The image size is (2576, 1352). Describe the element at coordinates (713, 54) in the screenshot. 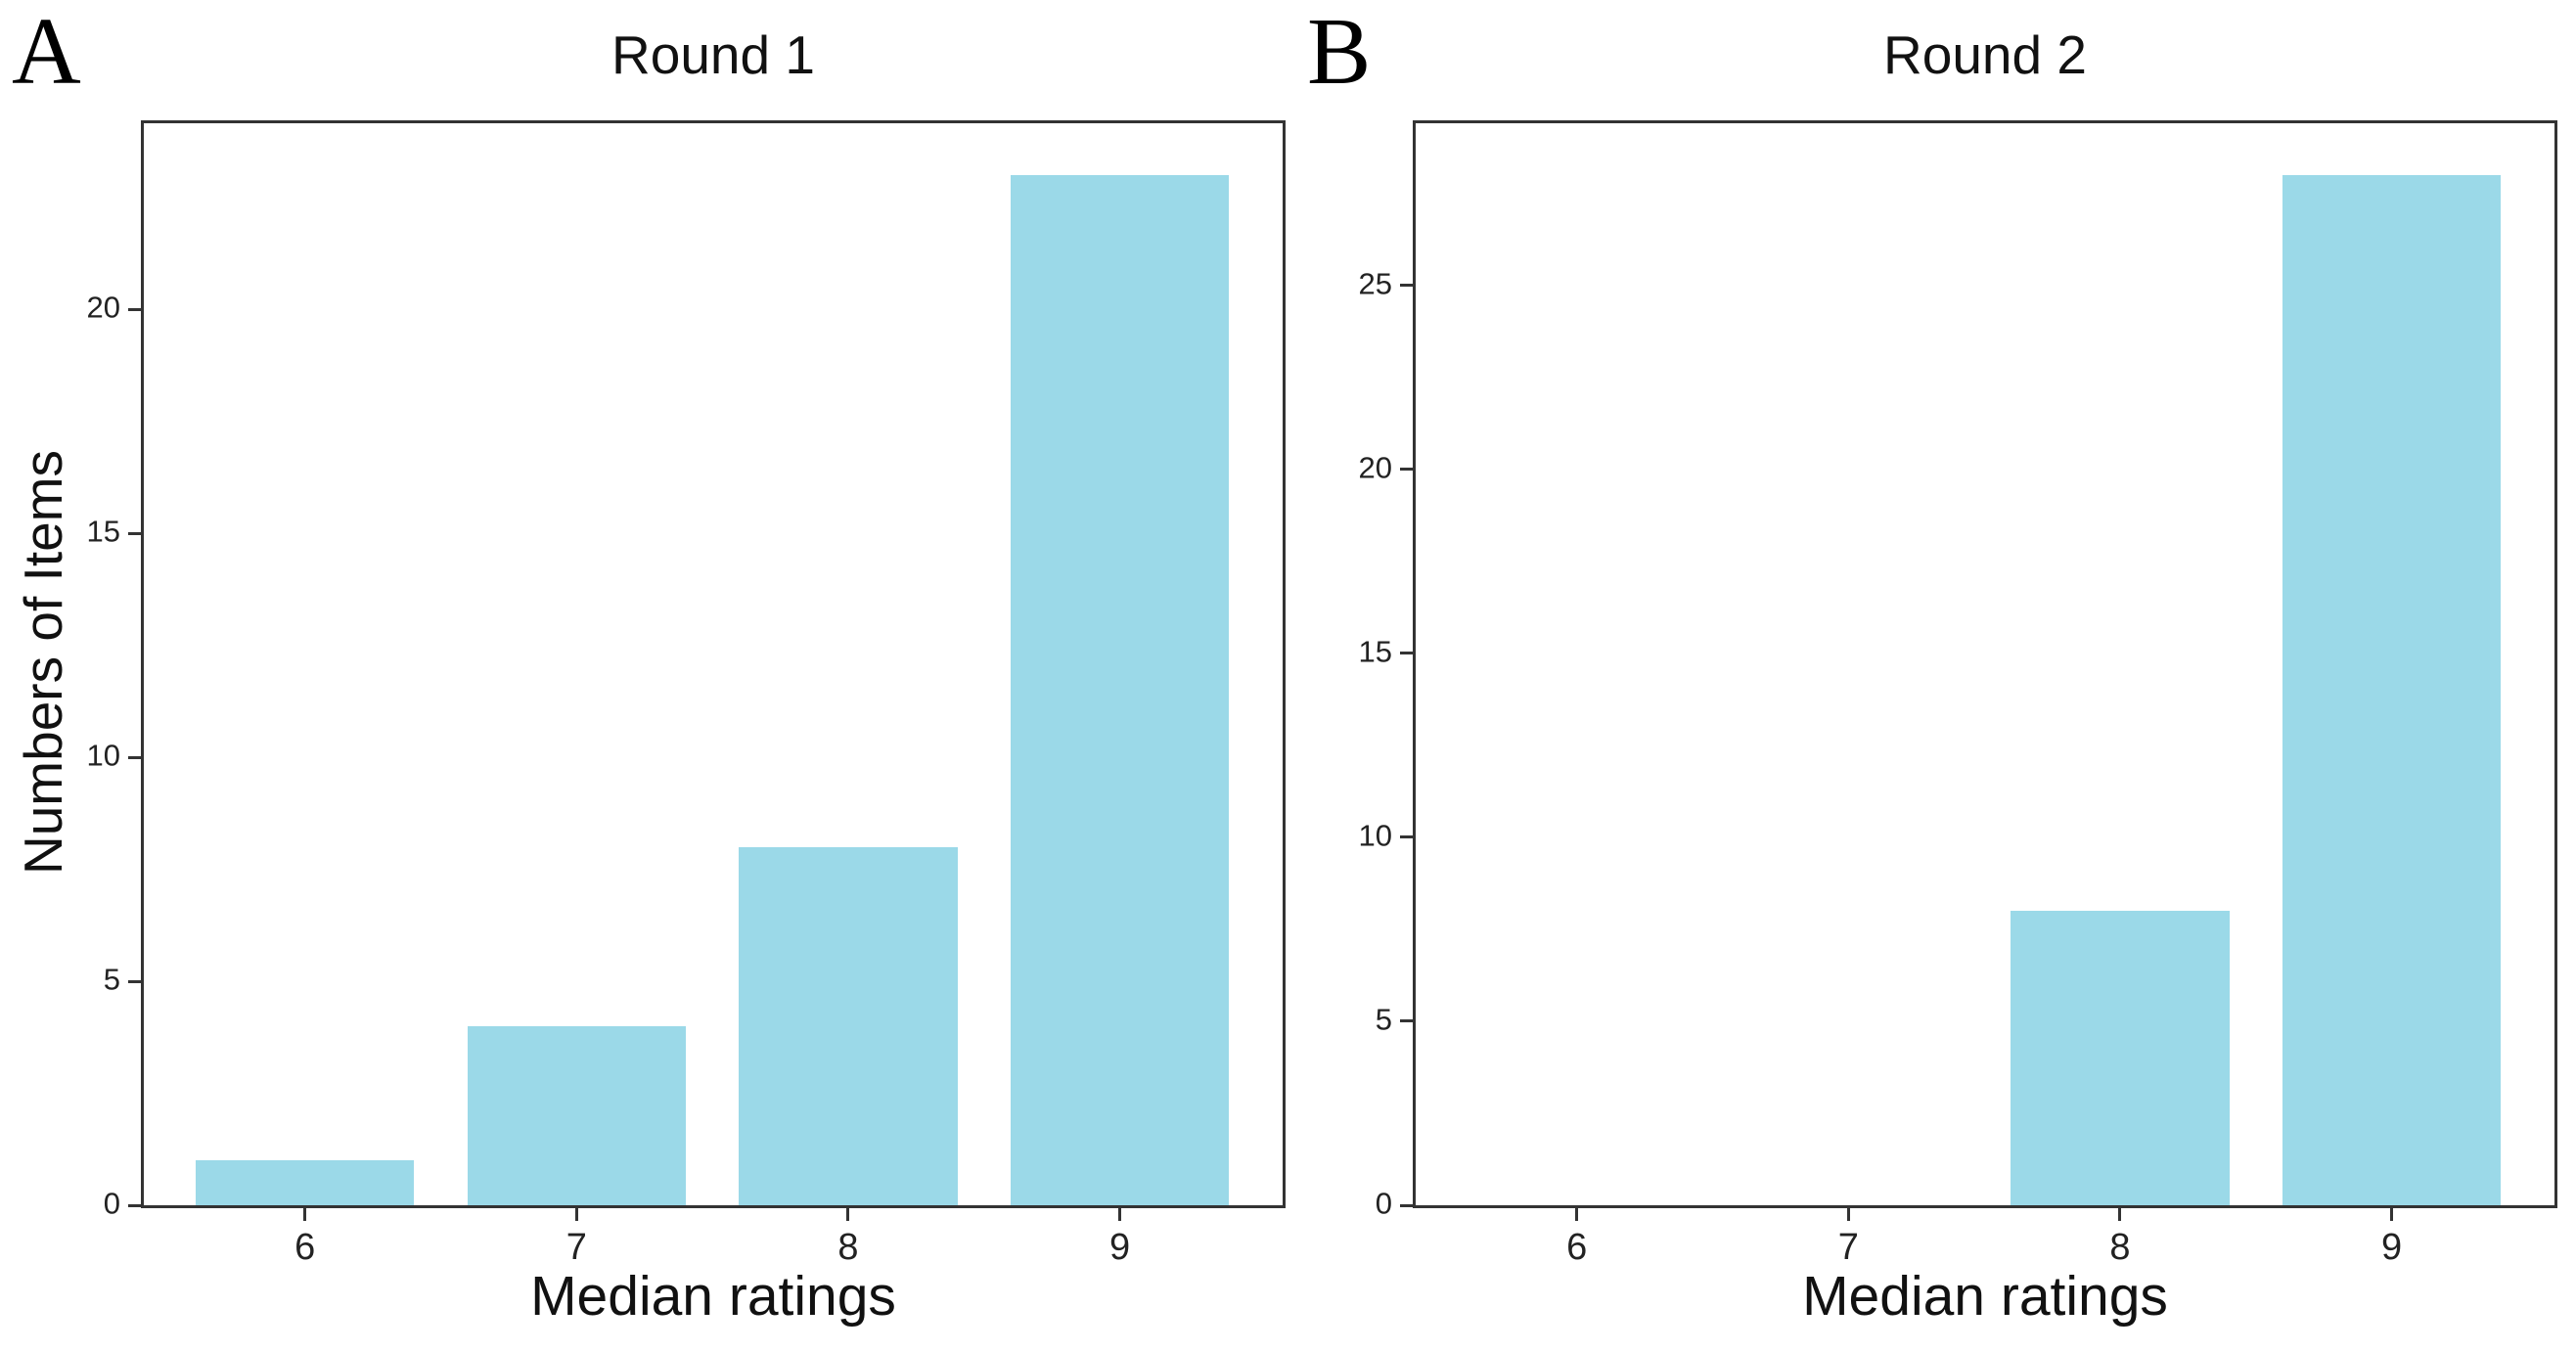

I see `chart-title-round-1: Round 1` at that location.